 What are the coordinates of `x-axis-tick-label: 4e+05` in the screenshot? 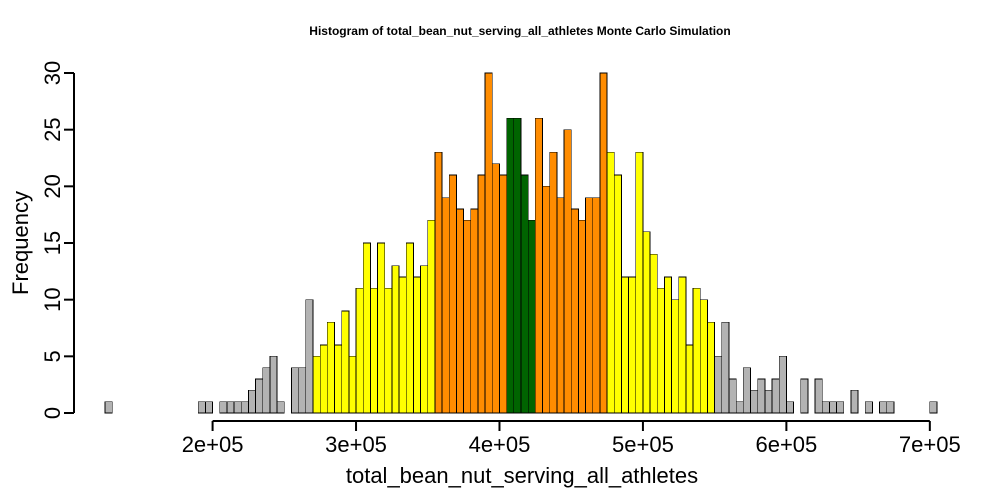 It's located at (500, 444).